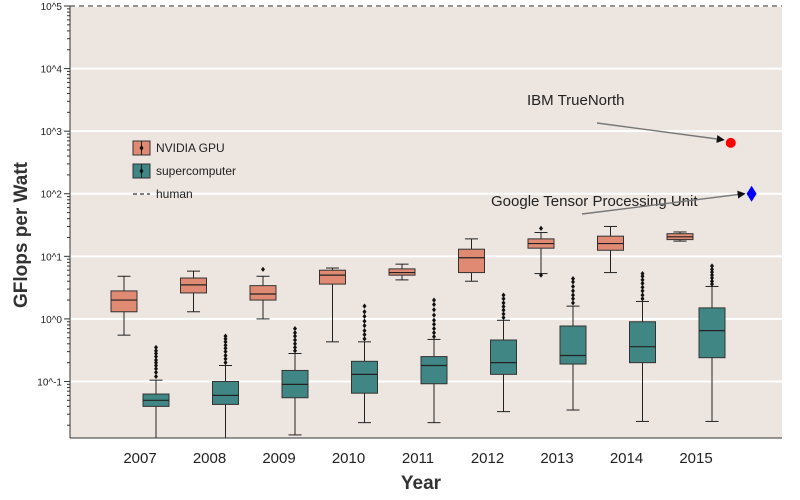 The height and width of the screenshot is (500, 800). What do you see at coordinates (295, 380) in the screenshot?
I see `box-supercomputer-2009` at bounding box center [295, 380].